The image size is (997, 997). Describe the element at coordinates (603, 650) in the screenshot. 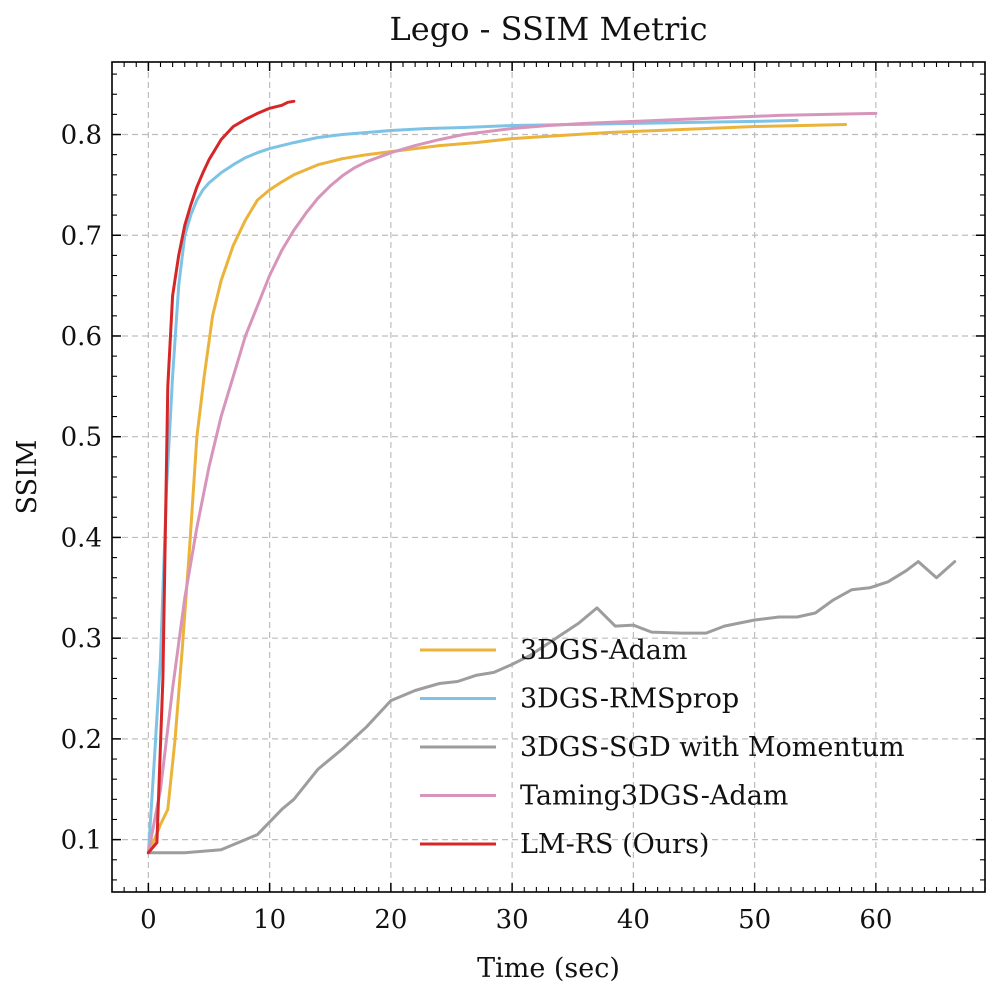

I see `legend-label: 3DGS-Adam` at that location.